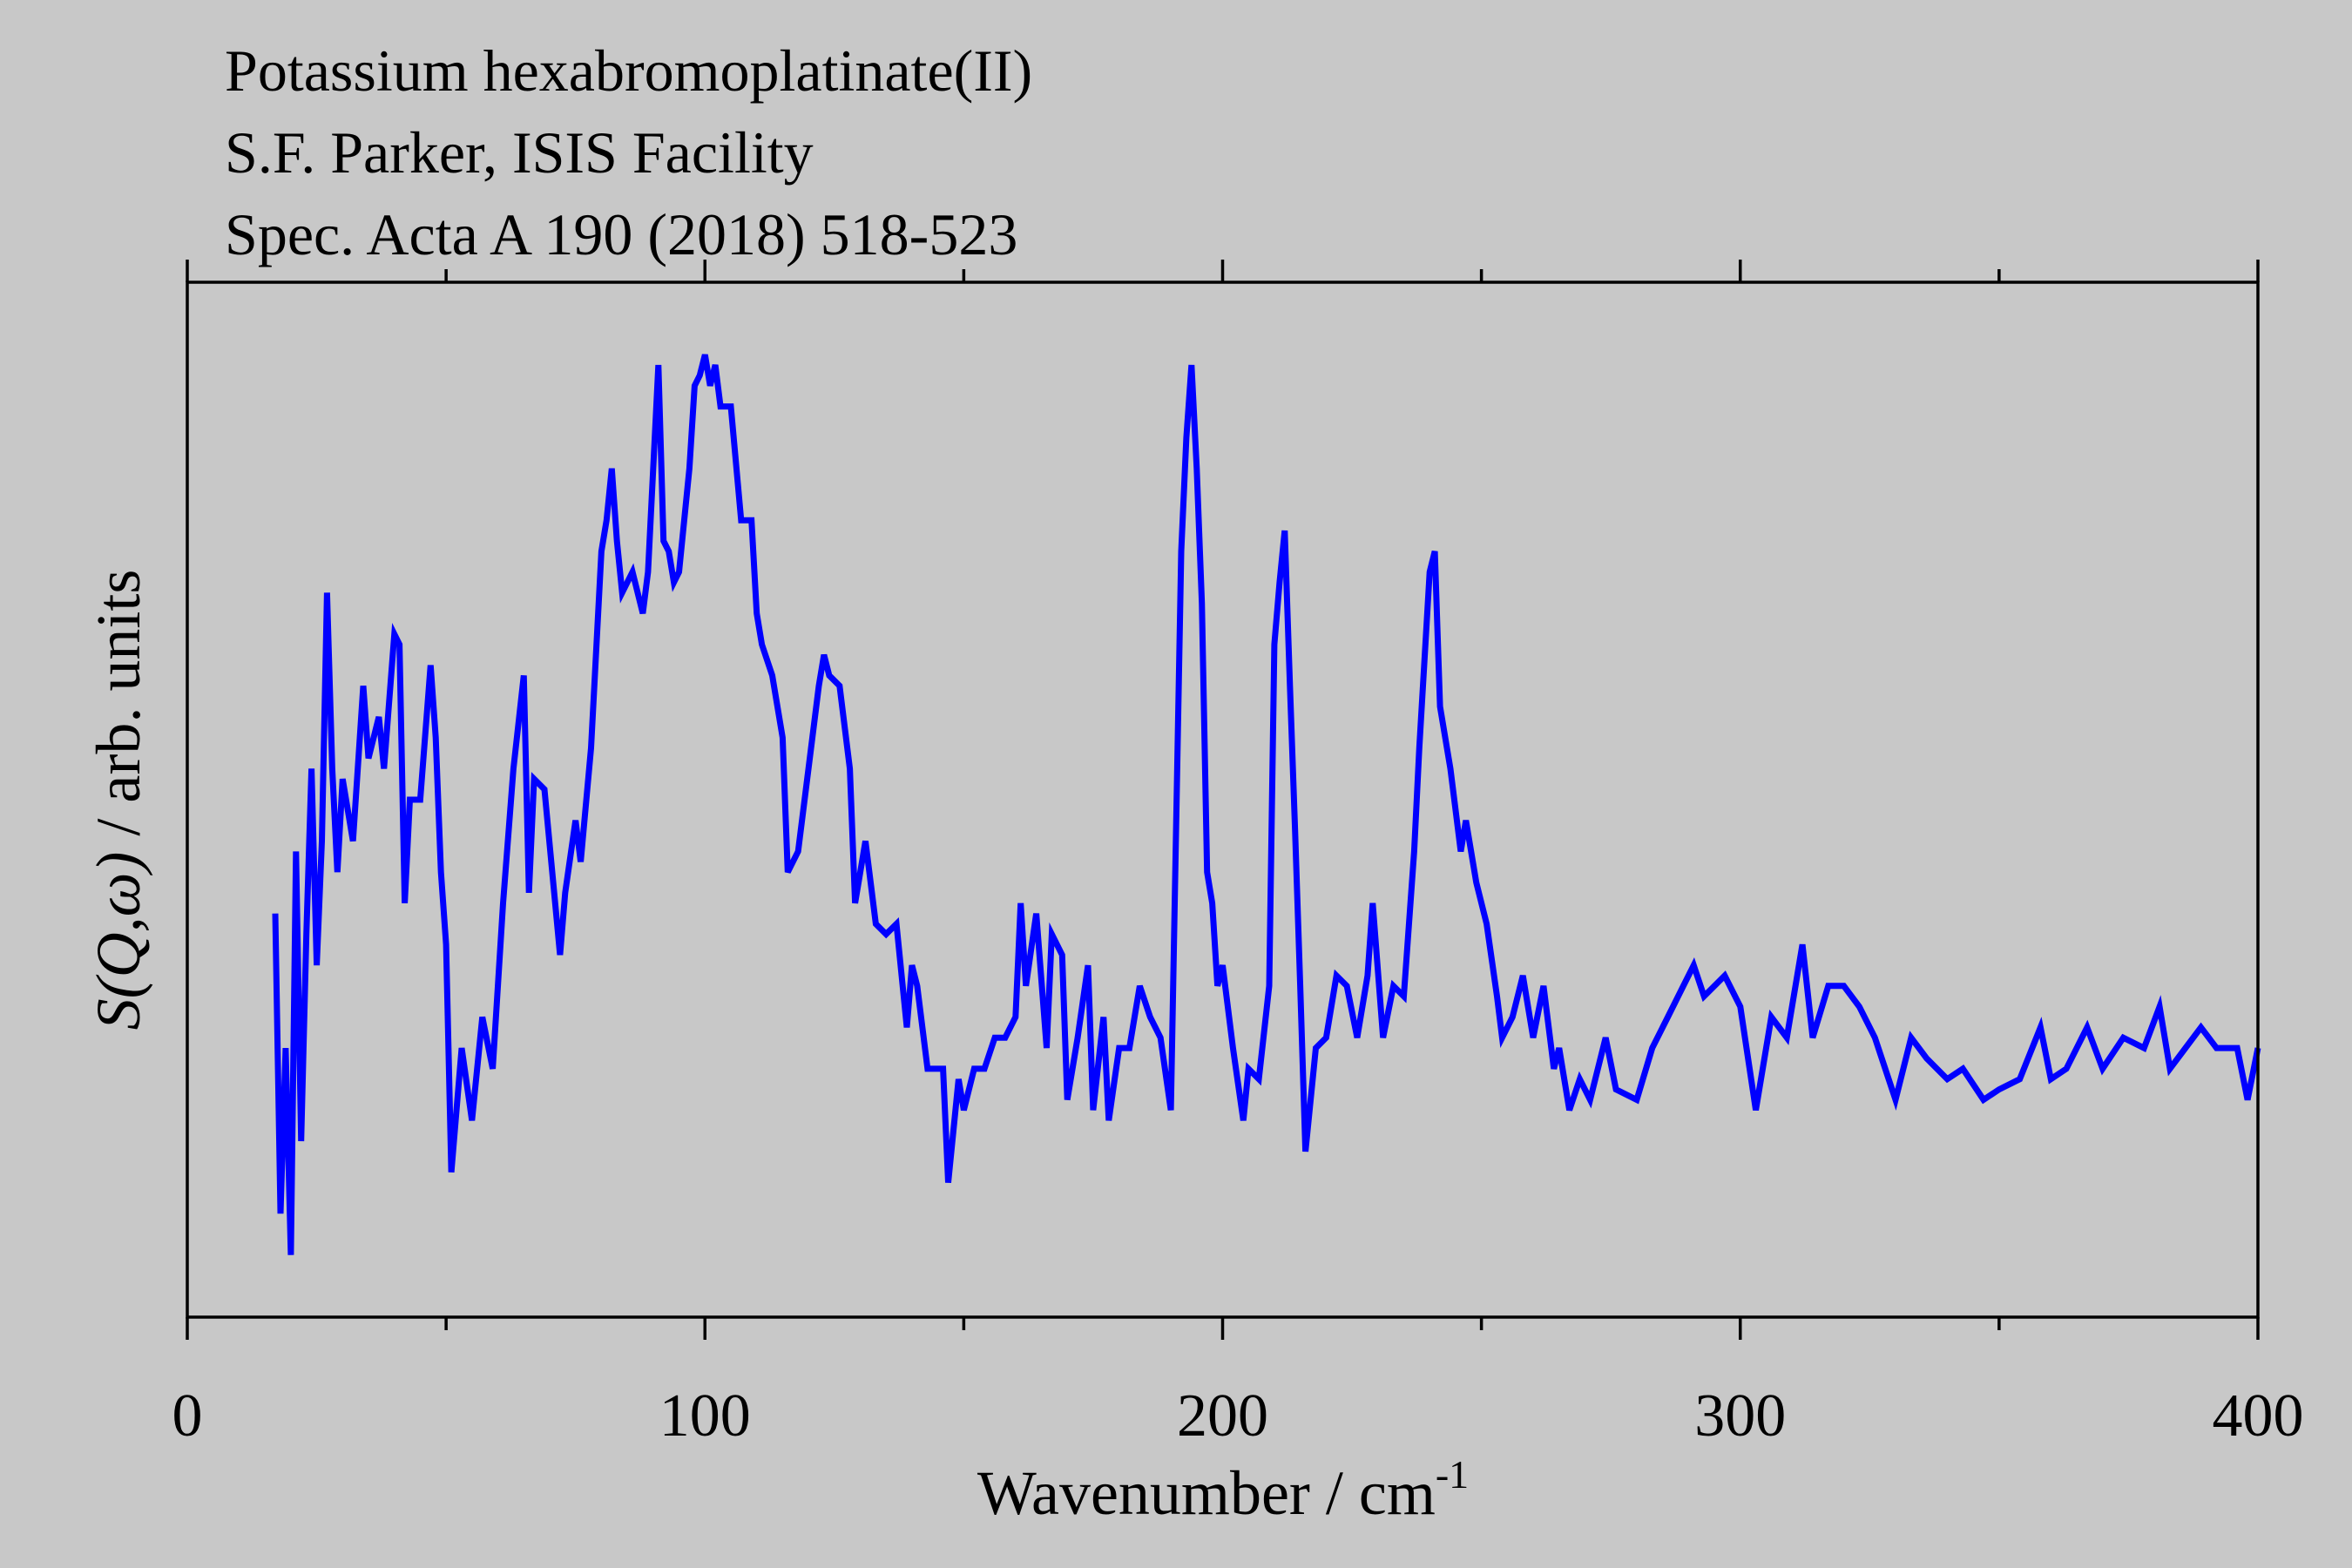 This screenshot has height=1568, width=2352. What do you see at coordinates (1740, 1416) in the screenshot?
I see `x-tick-label: 300` at bounding box center [1740, 1416].